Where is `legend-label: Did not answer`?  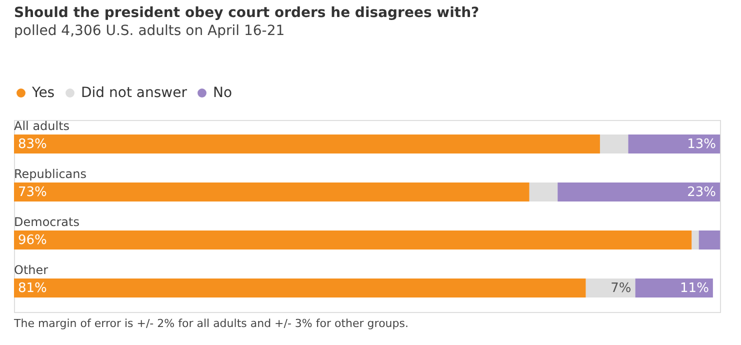
legend-label: Did not answer is located at coordinates (134, 93).